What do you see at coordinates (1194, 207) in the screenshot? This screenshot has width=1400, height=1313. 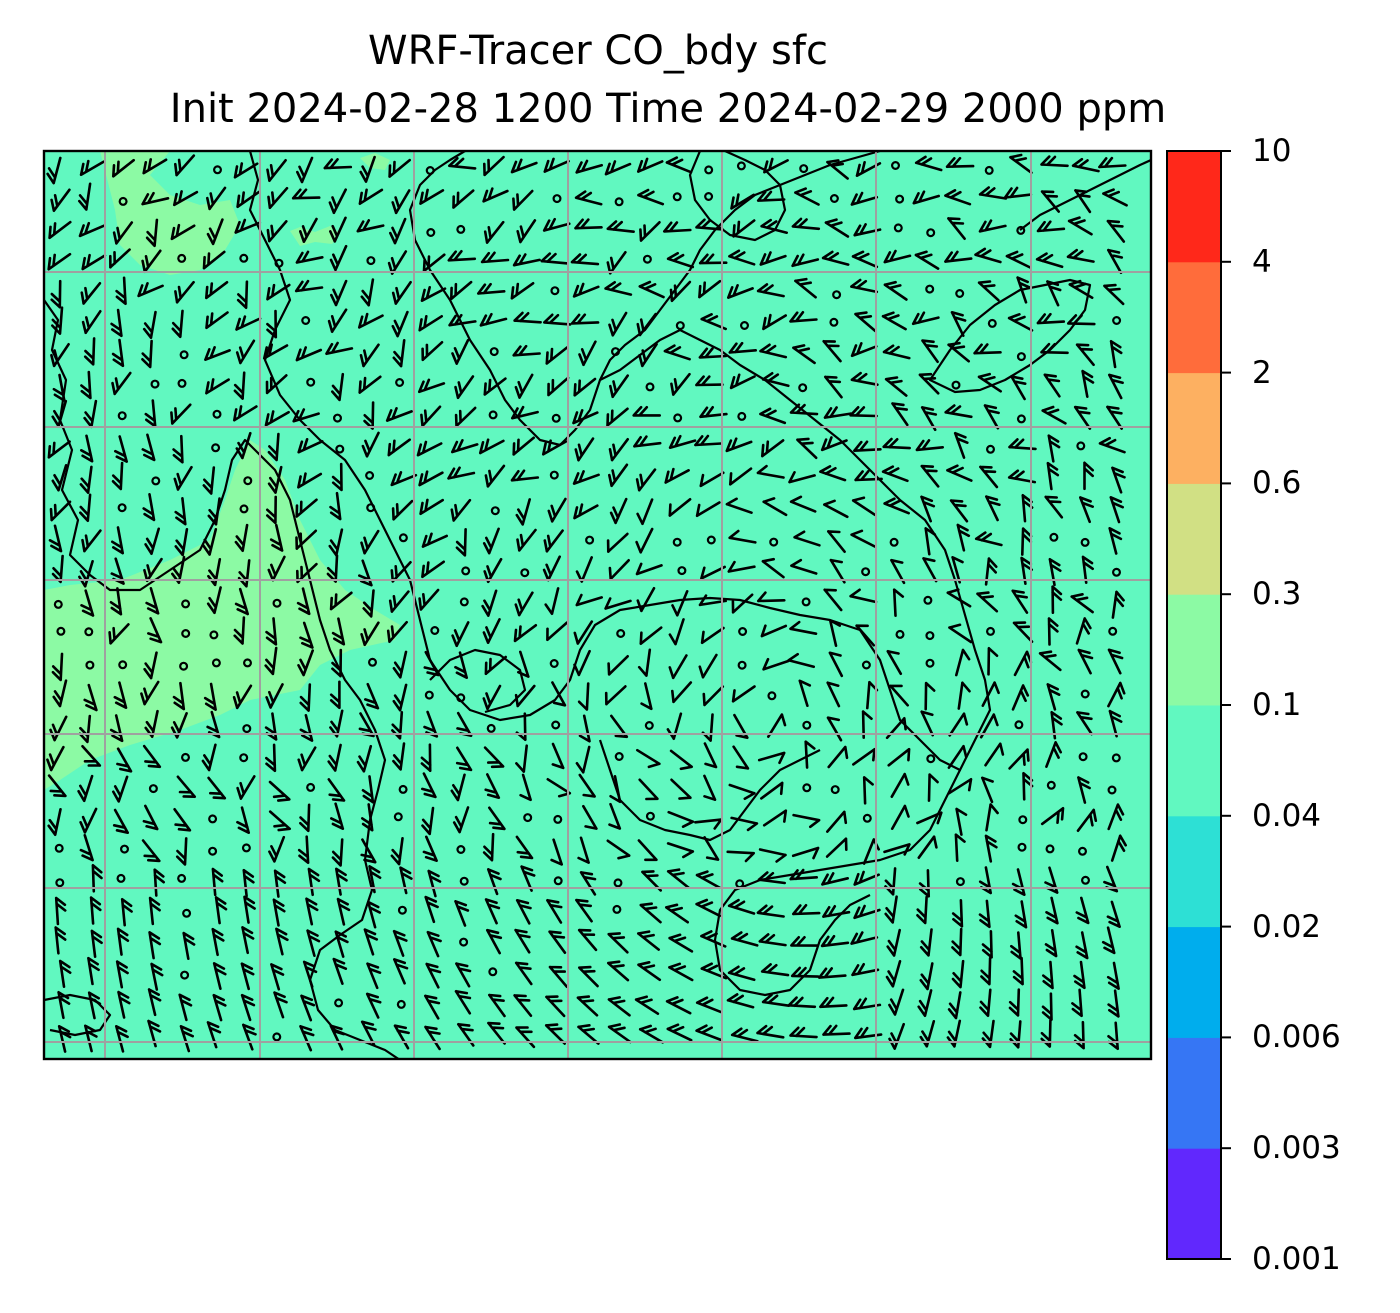 I see `colorbar-segment` at bounding box center [1194, 207].